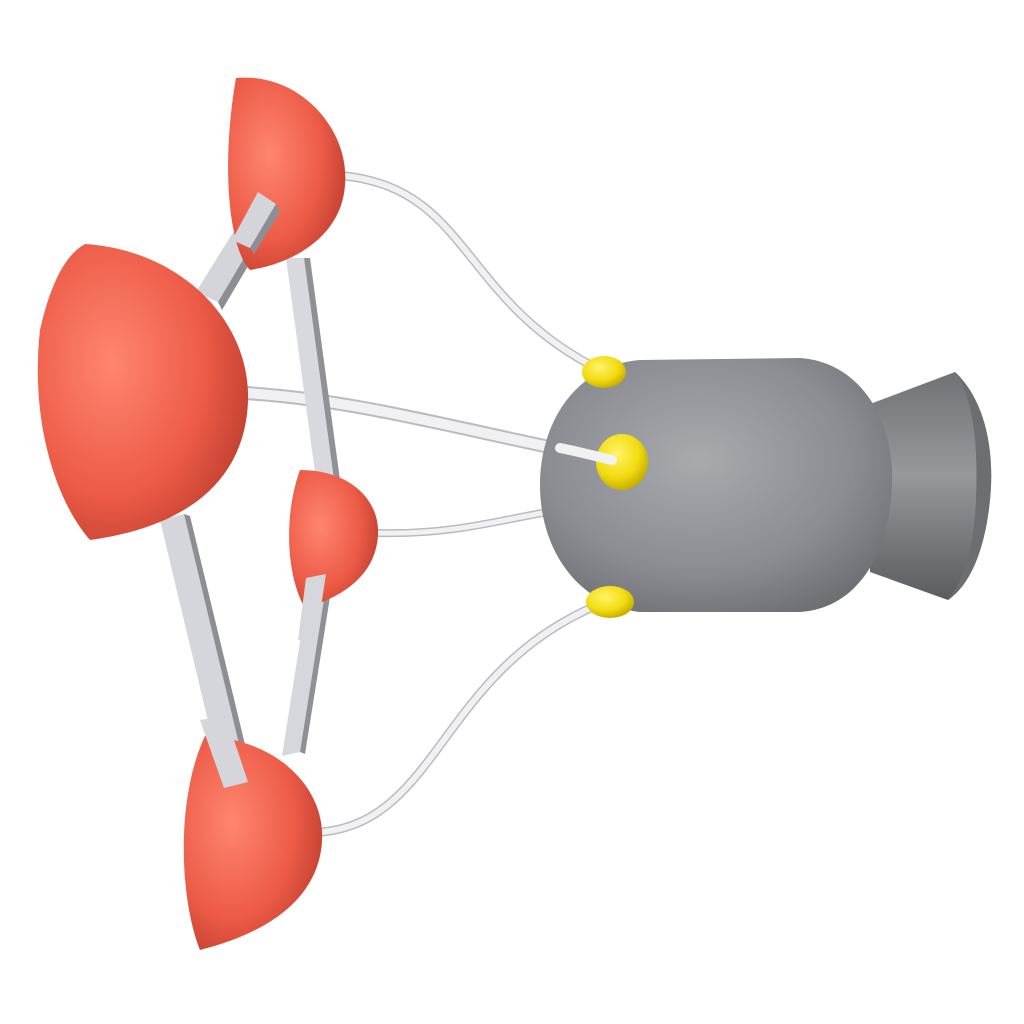 Image resolution: width=1024 pixels, height=1024 pixels. I want to click on connectors, so click(615, 487).